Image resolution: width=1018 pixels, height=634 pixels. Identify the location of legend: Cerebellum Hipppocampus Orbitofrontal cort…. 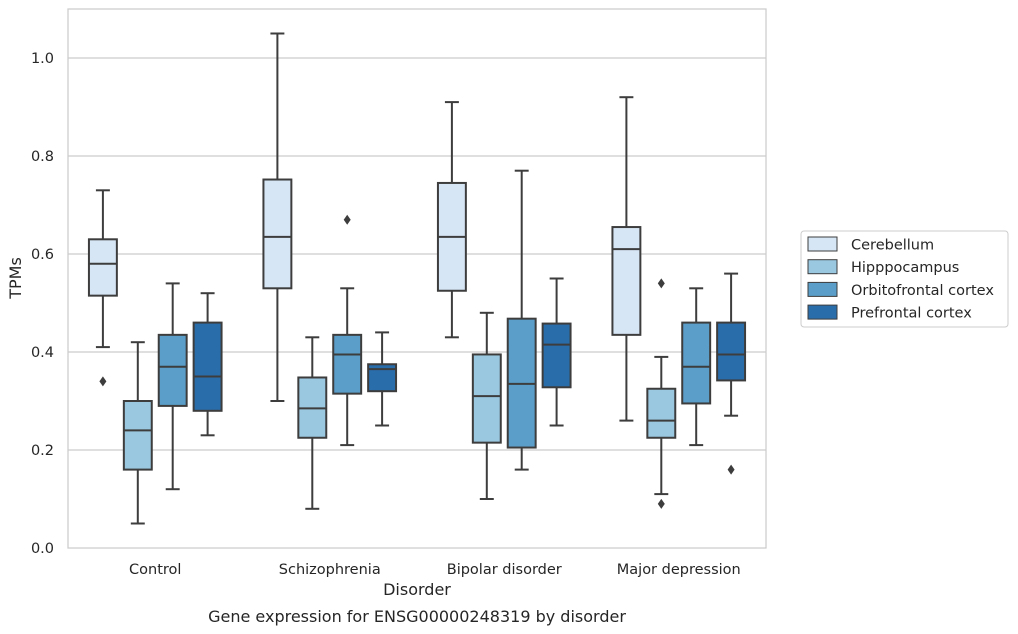
(904, 279).